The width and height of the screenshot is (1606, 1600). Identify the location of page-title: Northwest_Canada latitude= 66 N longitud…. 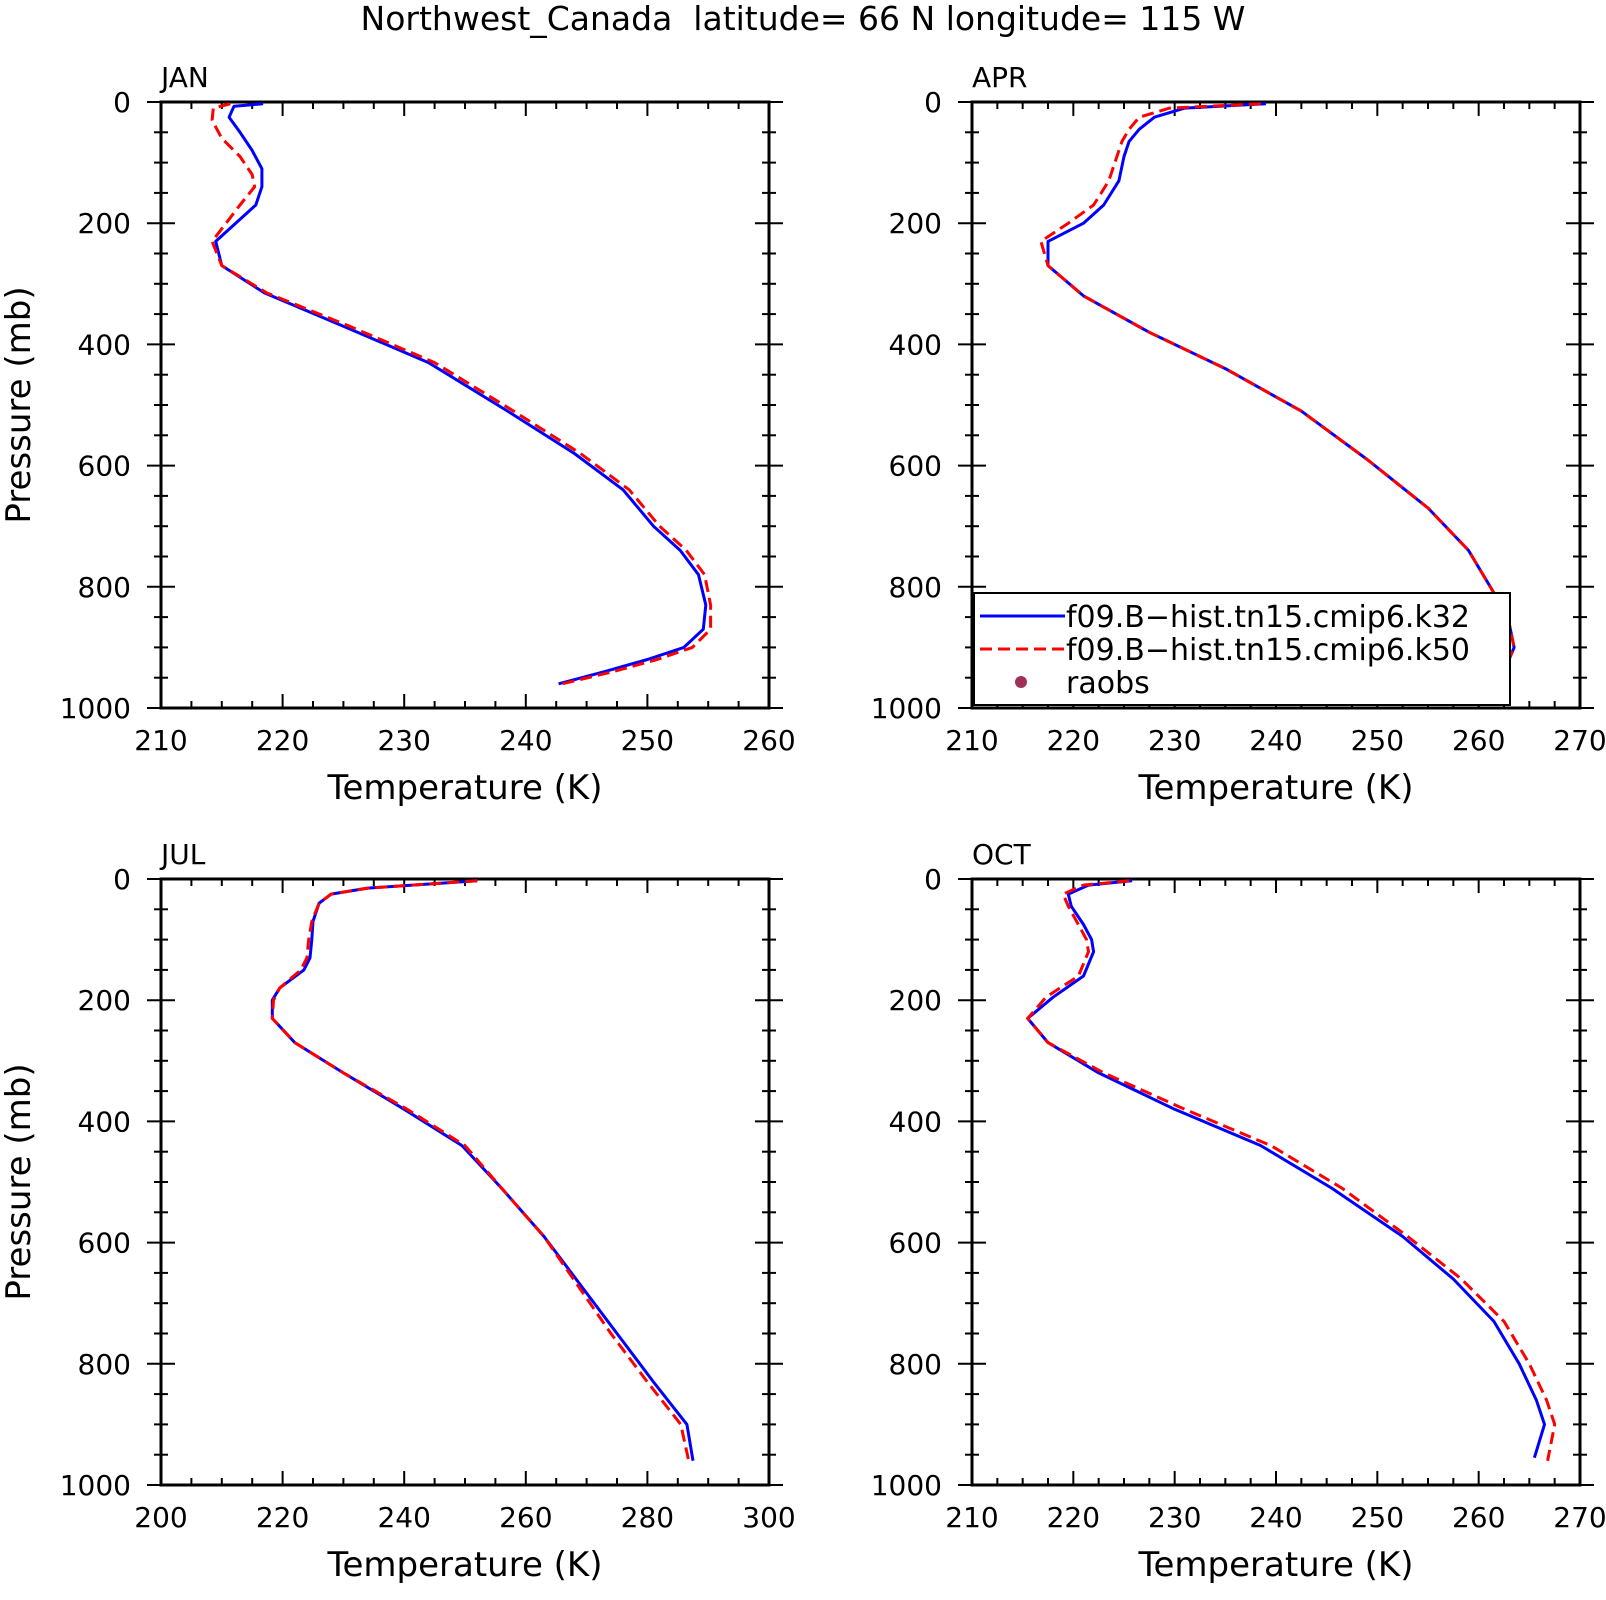
(803, 19).